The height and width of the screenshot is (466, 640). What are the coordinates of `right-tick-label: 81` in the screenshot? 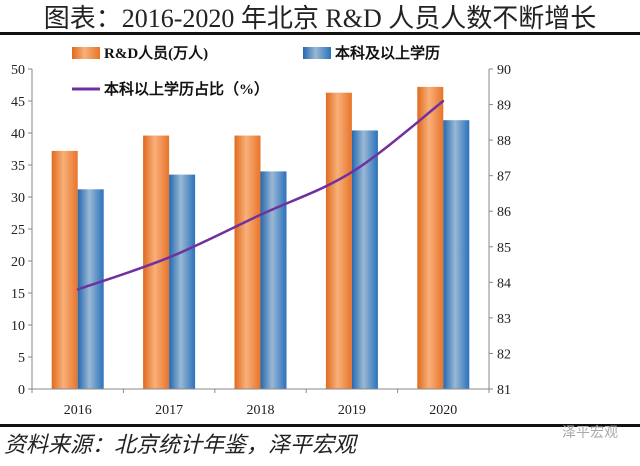 It's located at (504, 390).